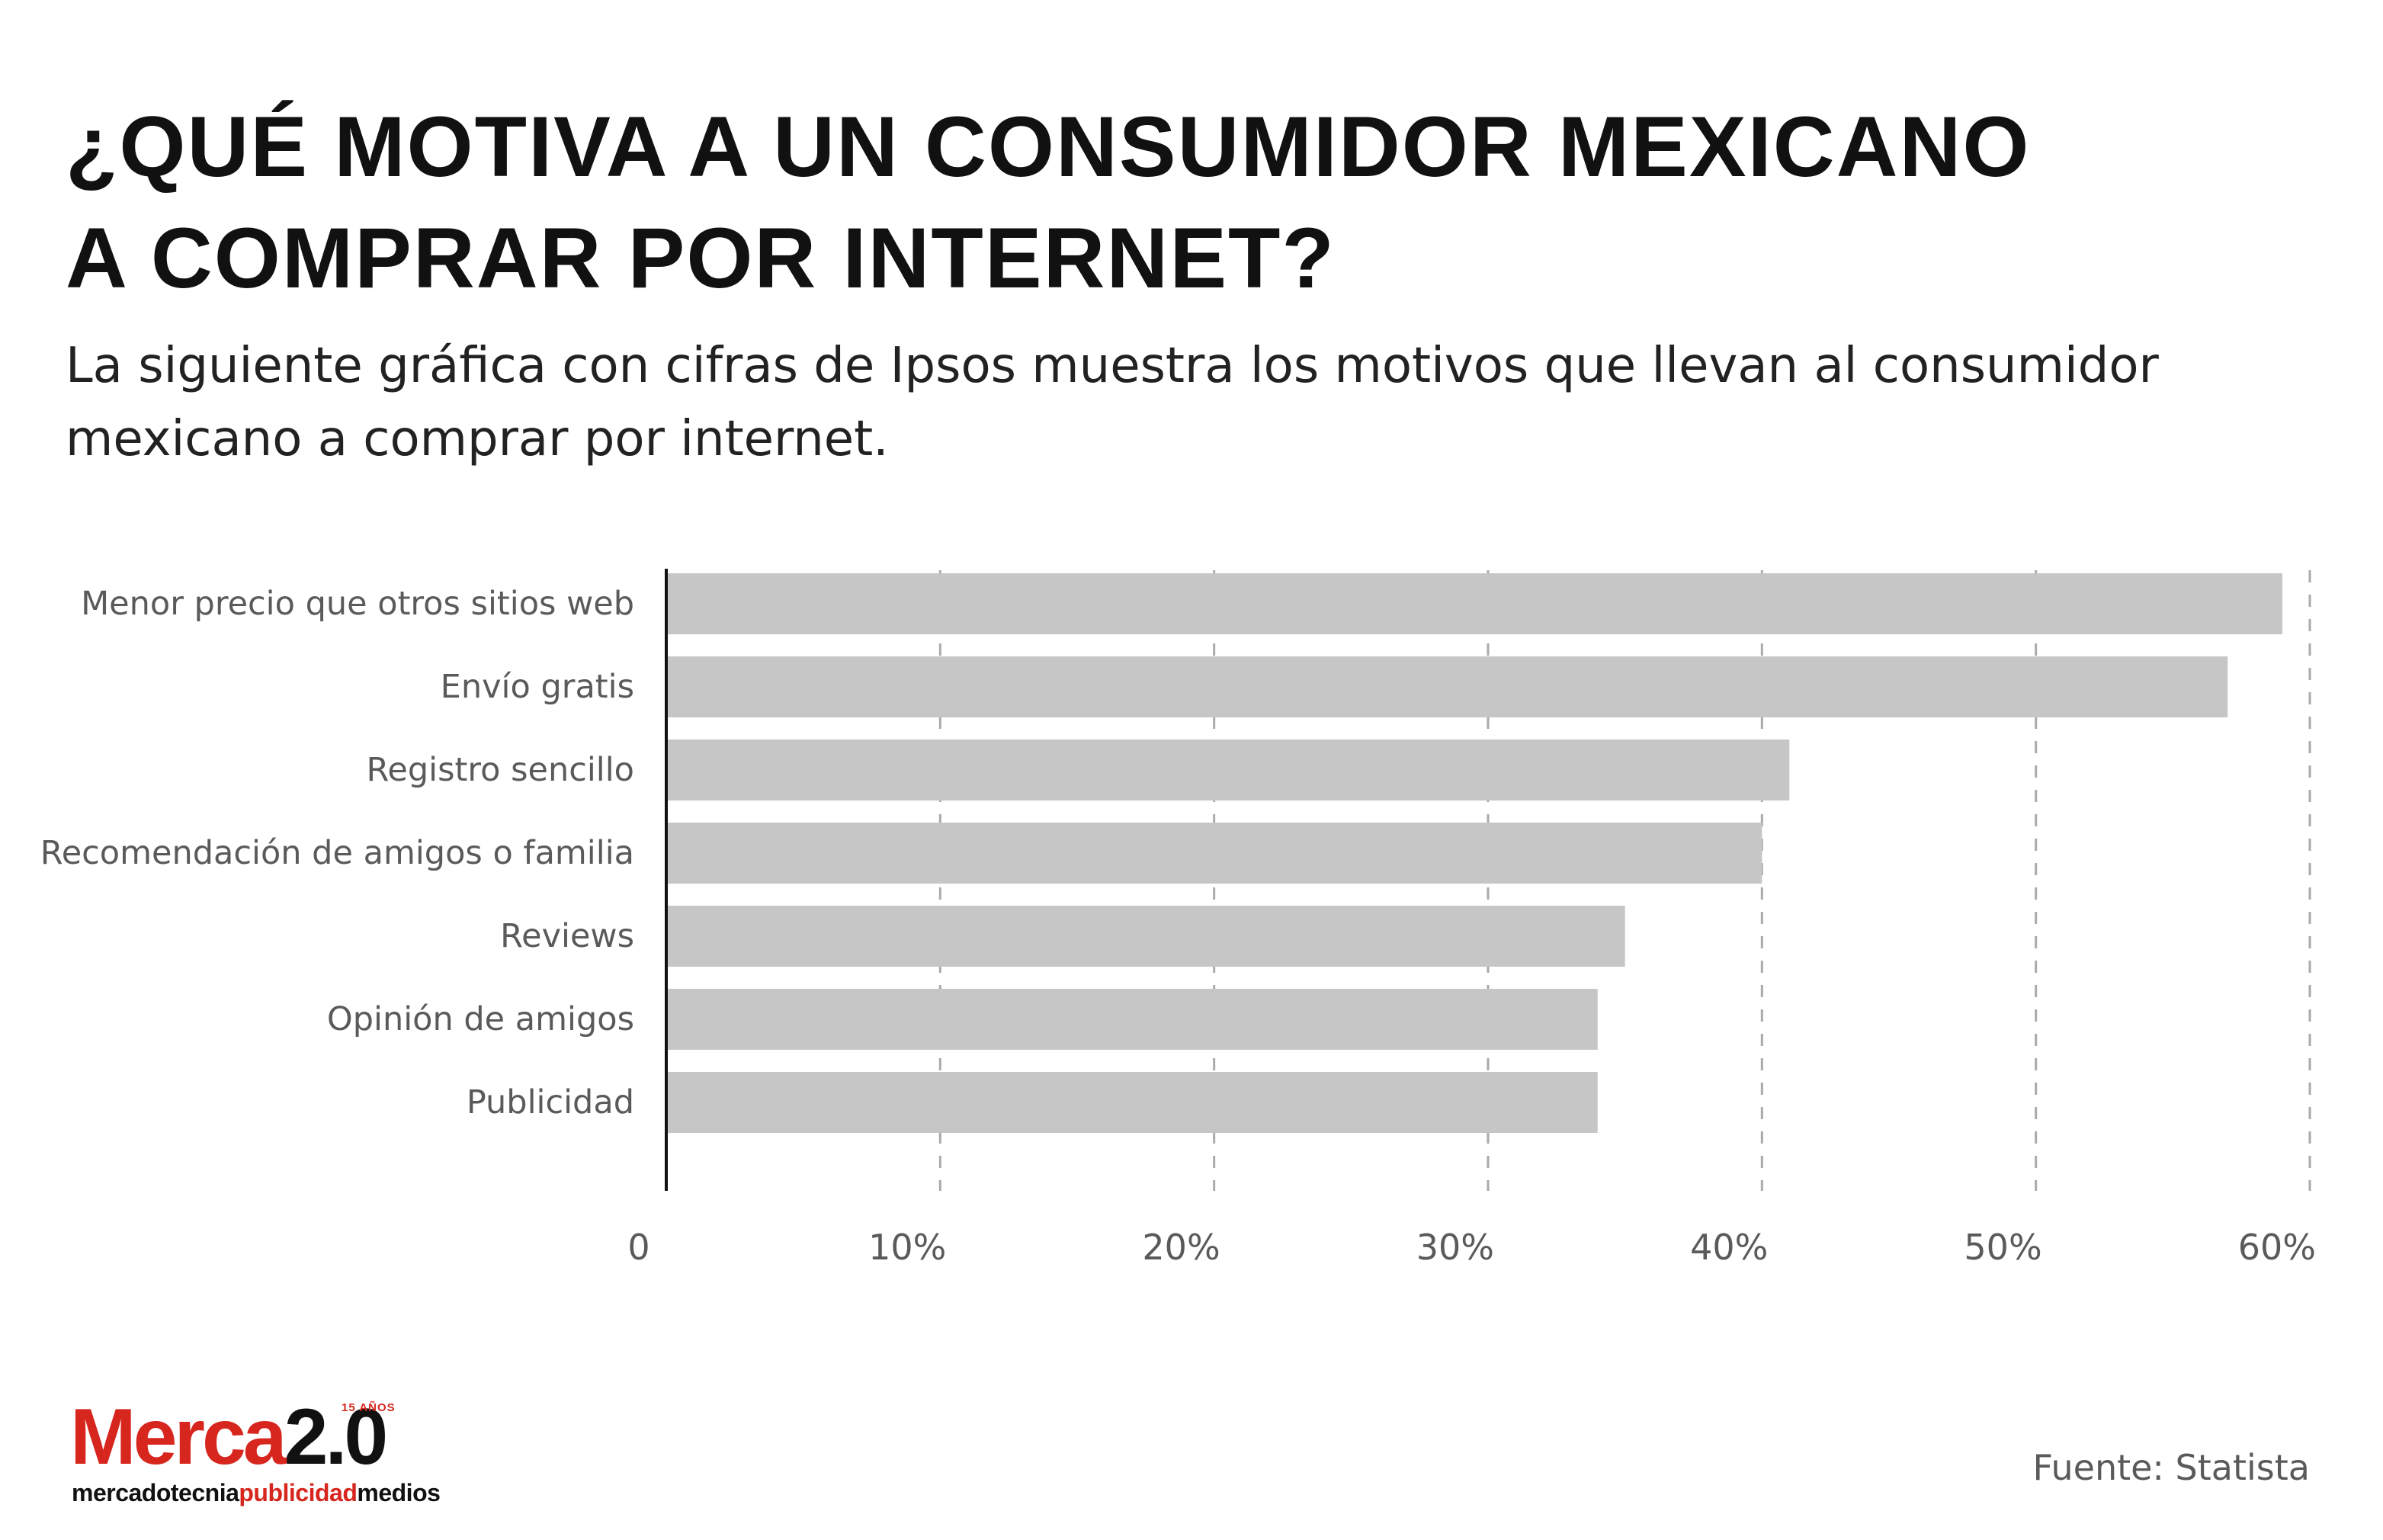 The image size is (2383, 1540). What do you see at coordinates (701, 258) in the screenshot?
I see `title-line-2: A COMPRAR POR INTERNET?` at bounding box center [701, 258].